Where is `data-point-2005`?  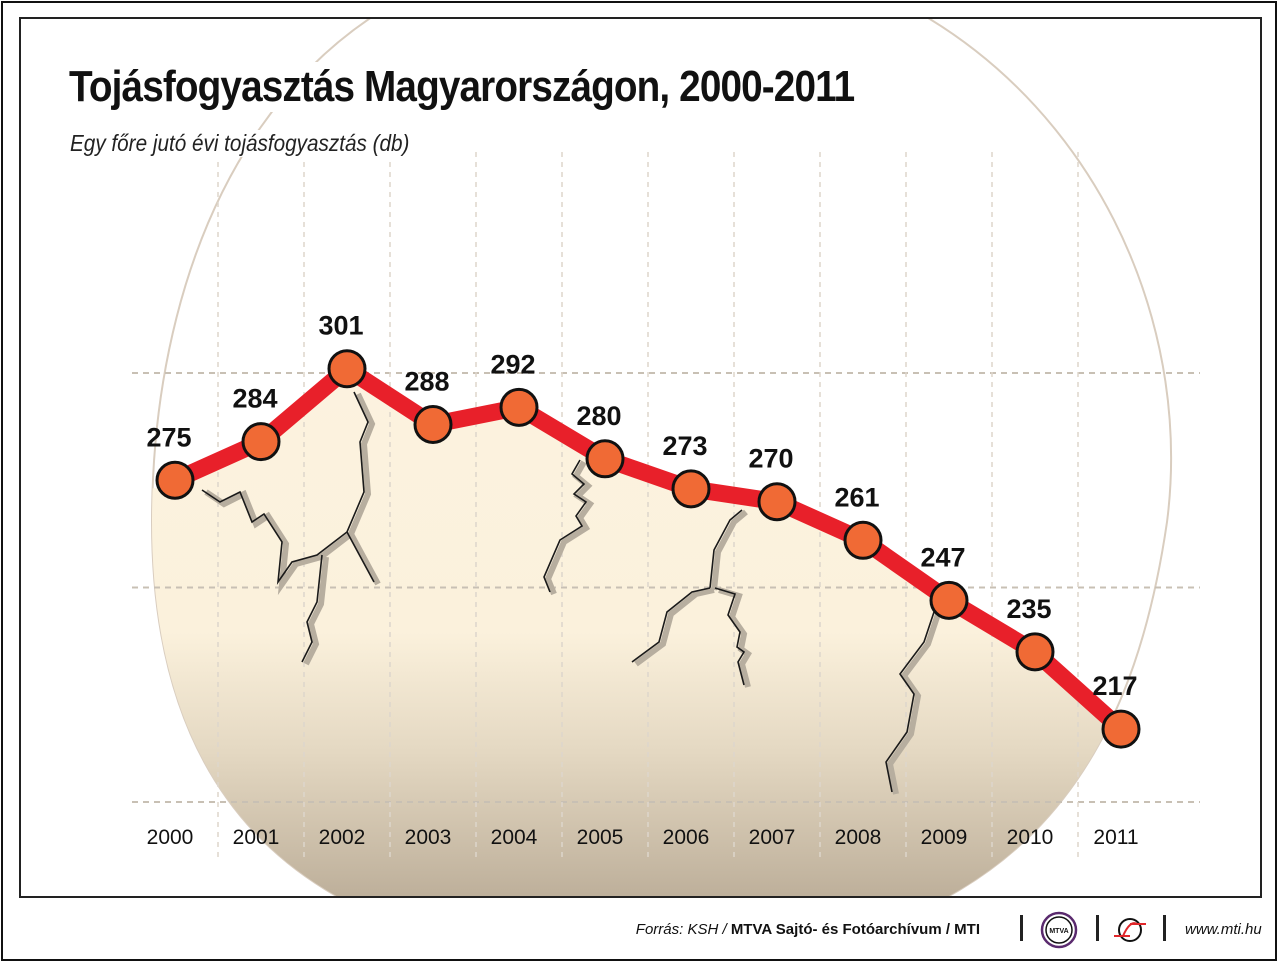 data-point-2005 is located at coordinates (605, 459).